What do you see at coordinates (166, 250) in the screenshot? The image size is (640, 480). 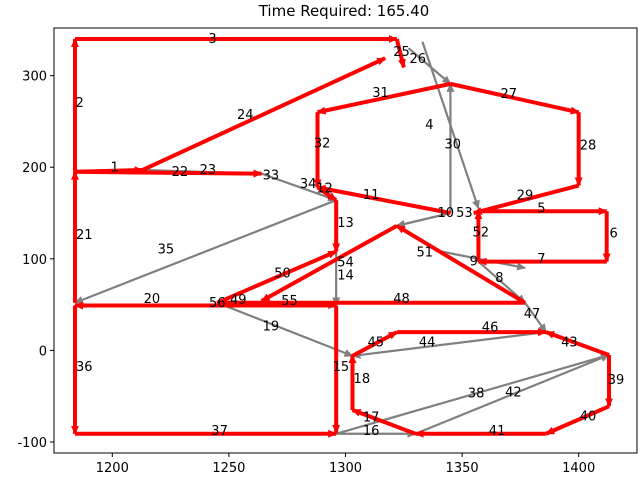 I see `edge-label-35: 35` at bounding box center [166, 250].